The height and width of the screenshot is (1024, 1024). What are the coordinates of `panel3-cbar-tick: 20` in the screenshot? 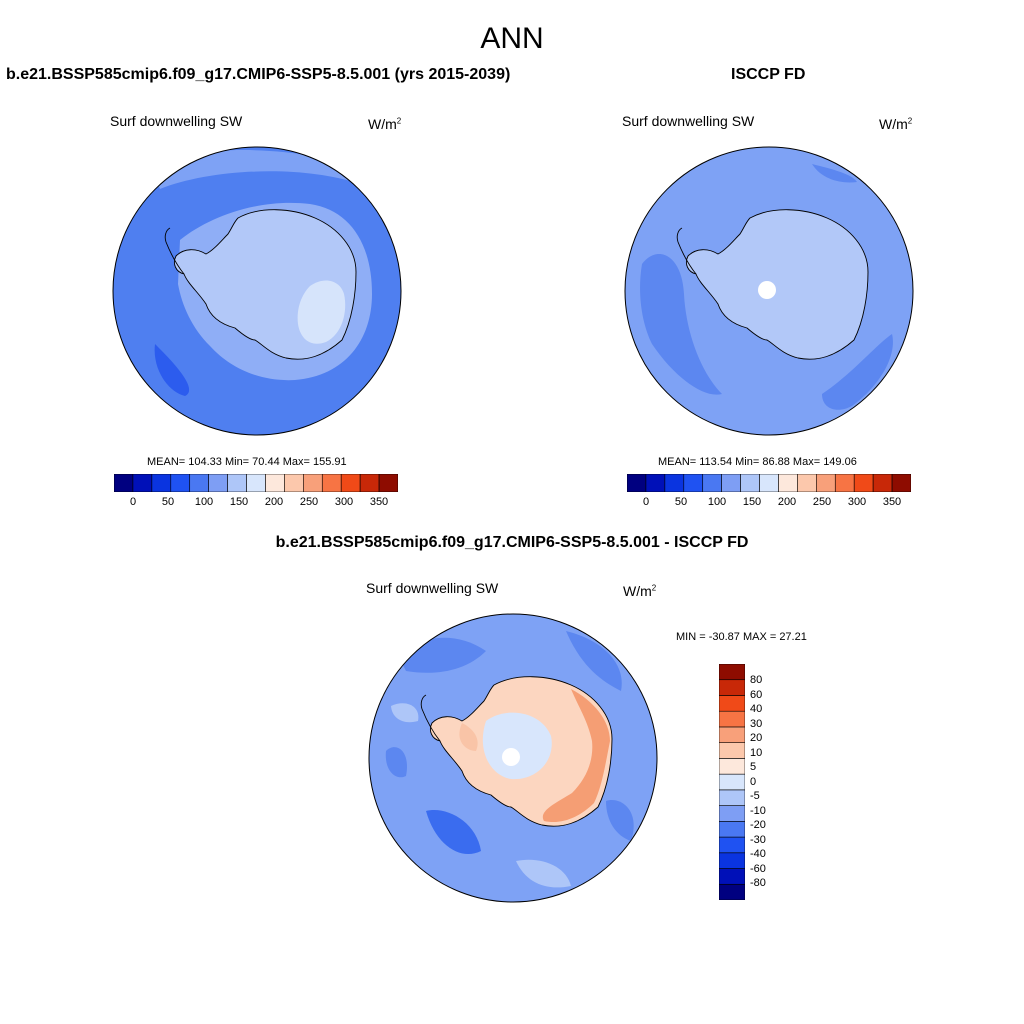 It's located at (756, 738).